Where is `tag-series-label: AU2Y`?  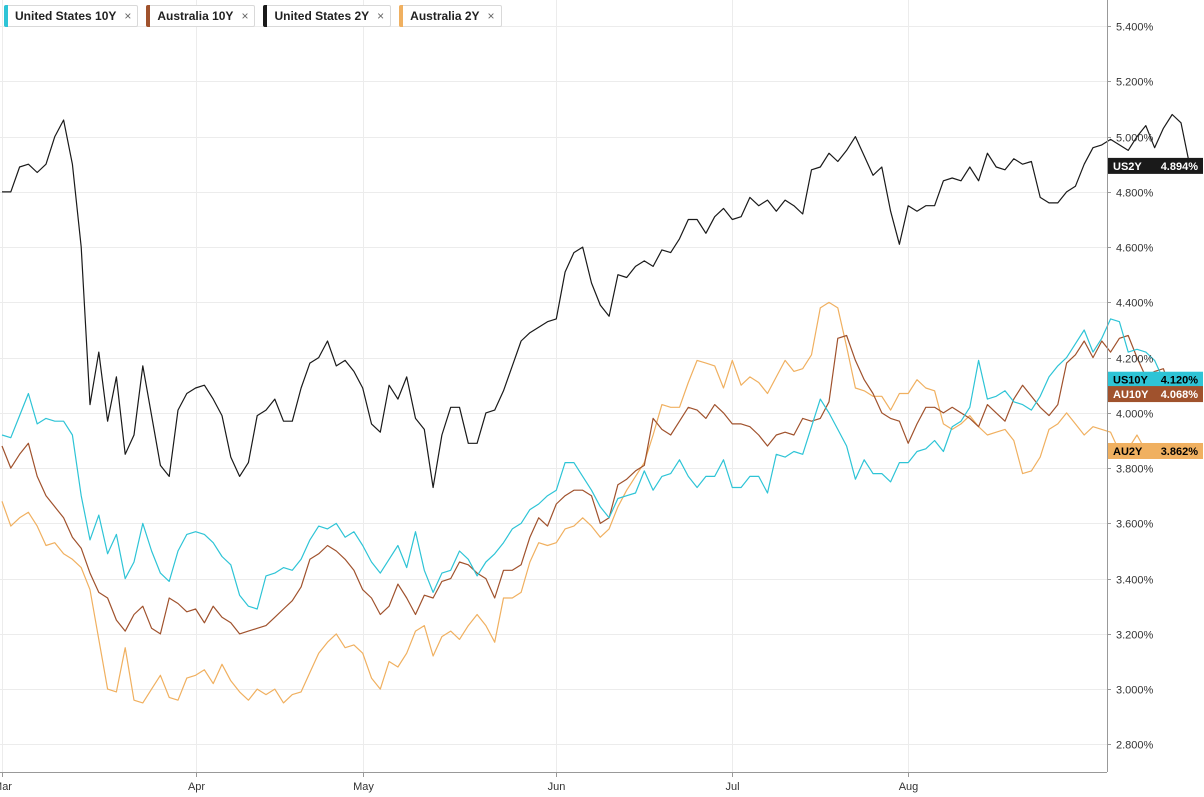 tag-series-label: AU2Y is located at coordinates (1128, 452).